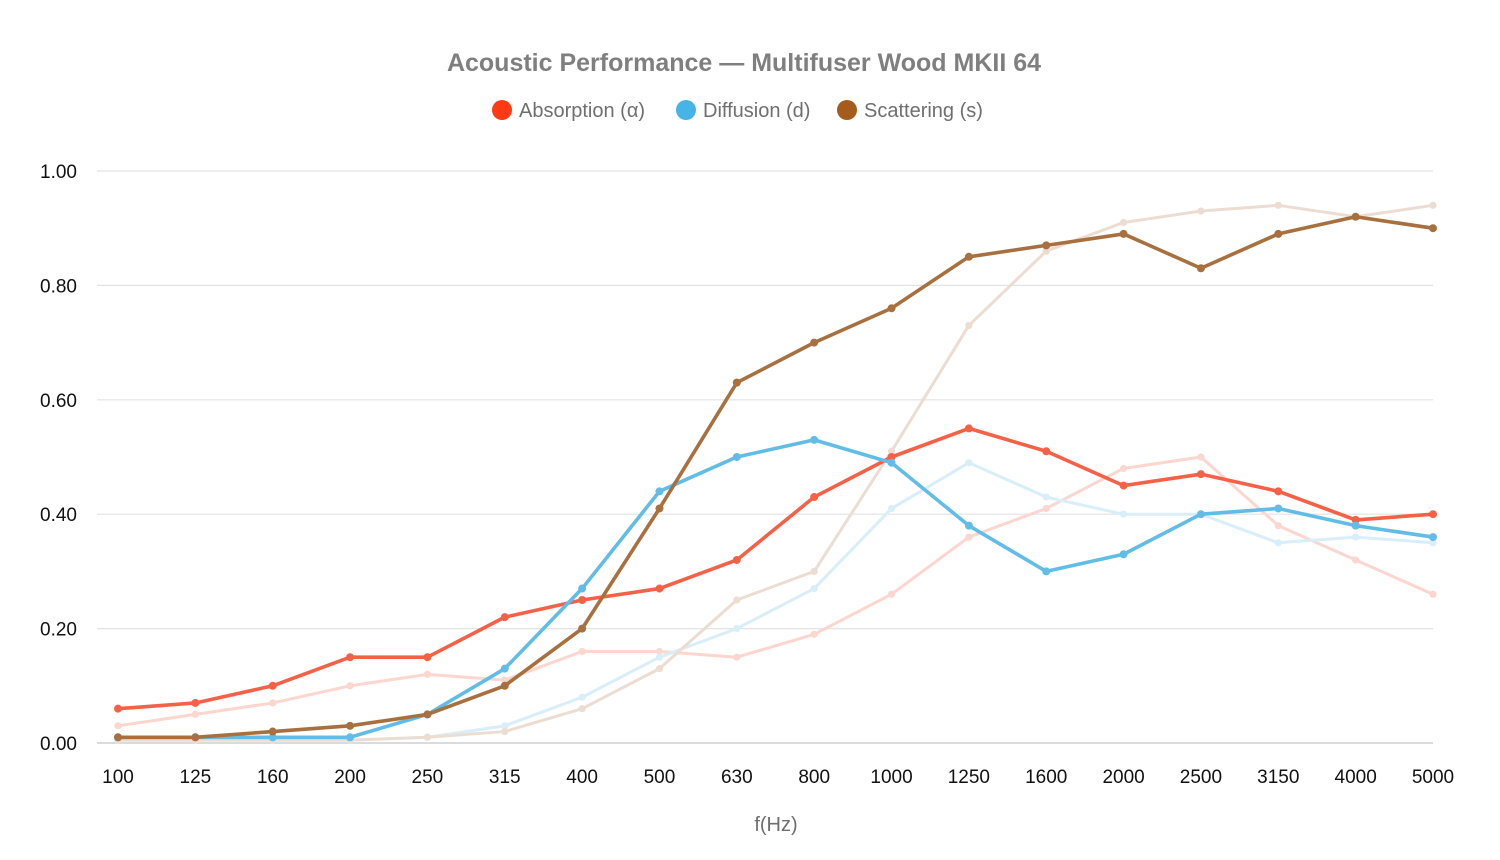 Image resolution: width=1500 pixels, height=860 pixels. I want to click on x-tick-label: 100, so click(118, 777).